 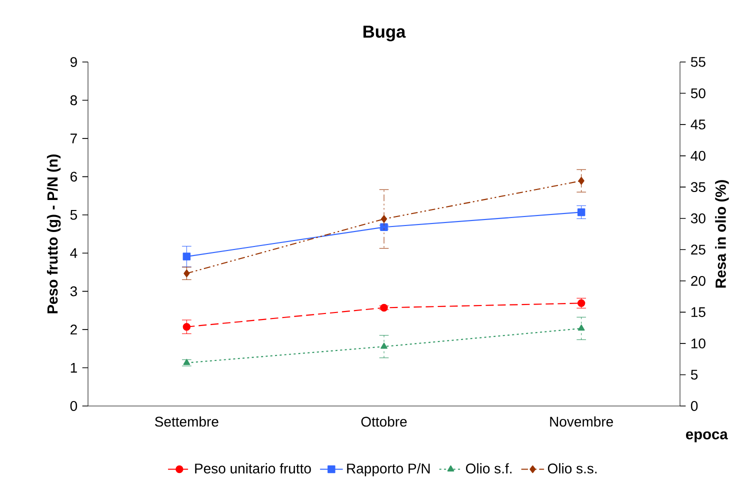 I want to click on y-tick-label: 9, so click(x=73, y=62).